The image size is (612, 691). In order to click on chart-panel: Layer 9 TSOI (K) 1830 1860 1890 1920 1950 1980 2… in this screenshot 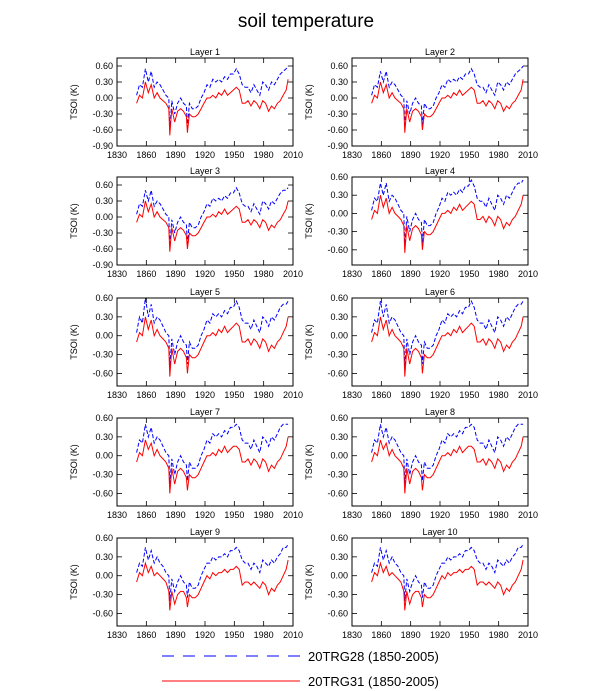, I will do `click(186, 583)`.